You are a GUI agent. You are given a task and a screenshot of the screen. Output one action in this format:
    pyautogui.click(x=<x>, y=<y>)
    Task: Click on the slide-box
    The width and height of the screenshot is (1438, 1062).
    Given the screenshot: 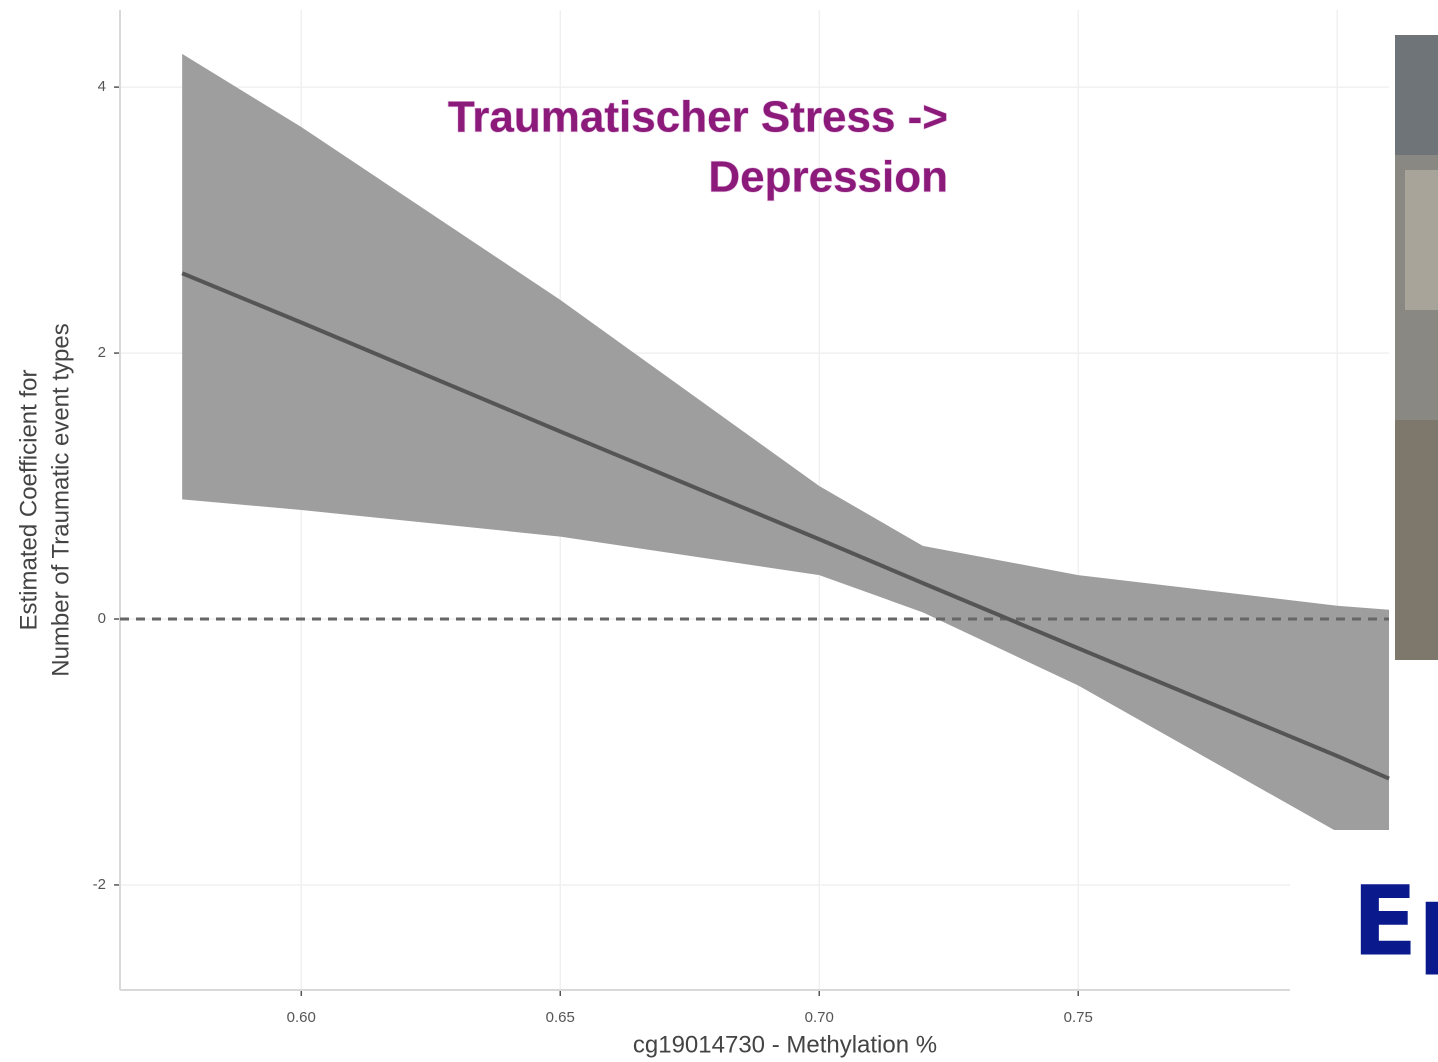 What is the action you would take?
    pyautogui.click(x=1364, y=946)
    